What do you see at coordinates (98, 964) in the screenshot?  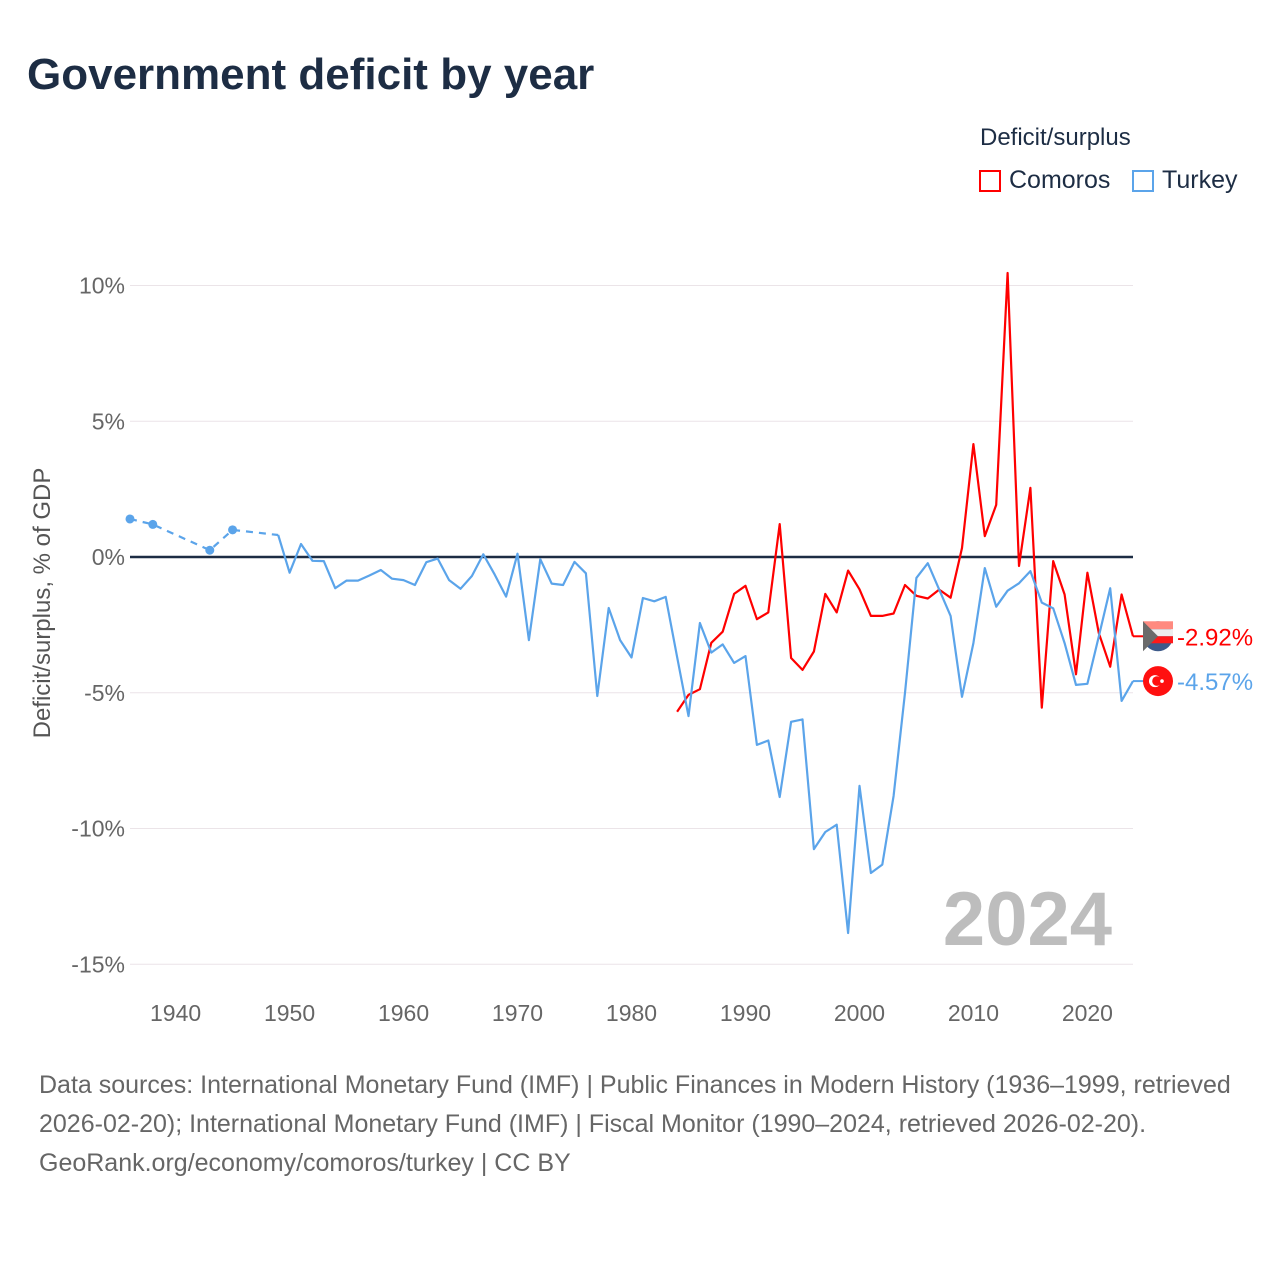 I see `y-tick-label: -15%` at bounding box center [98, 964].